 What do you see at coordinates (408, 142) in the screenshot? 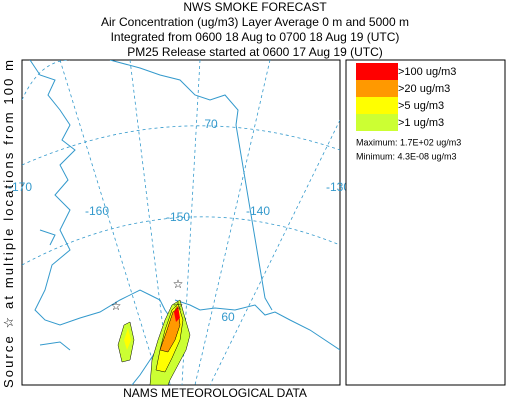
I see `legend-maximum: Maximum: 1.7E+02 ug/m3` at bounding box center [408, 142].